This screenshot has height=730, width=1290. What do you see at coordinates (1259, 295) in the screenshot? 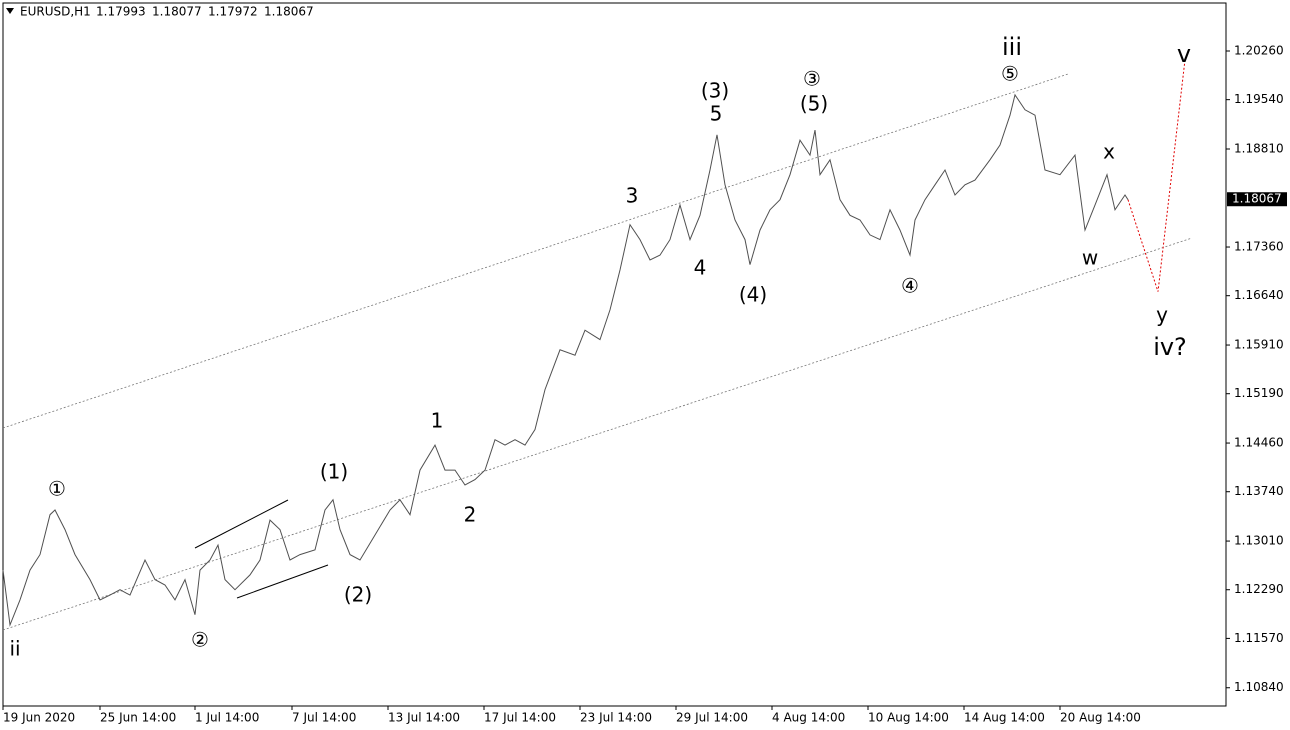
I see `y-tick-label: 1.16640` at bounding box center [1259, 295].